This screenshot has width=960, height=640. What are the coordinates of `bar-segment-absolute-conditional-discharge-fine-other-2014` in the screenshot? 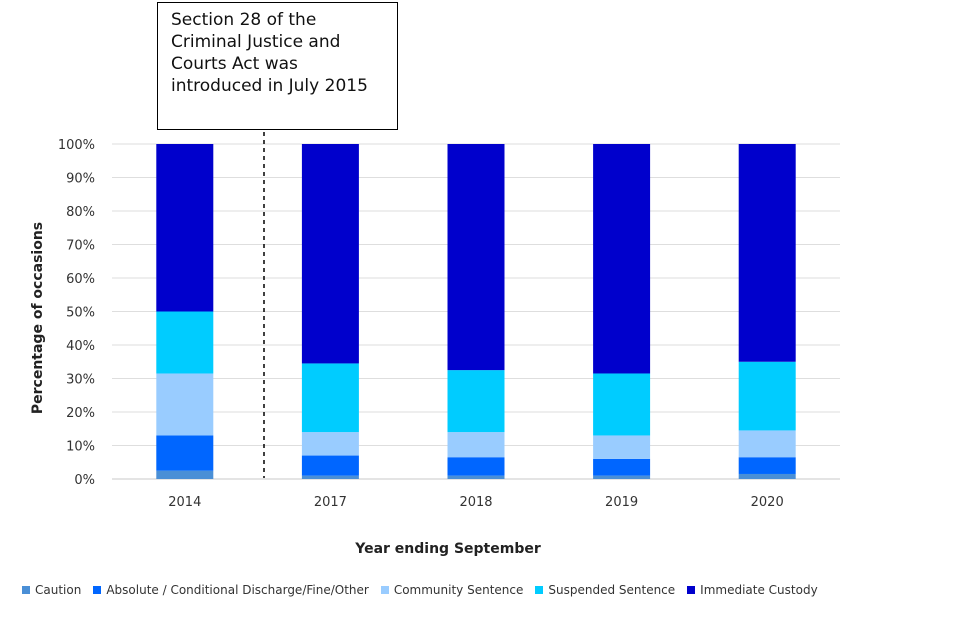 It's located at (185, 453).